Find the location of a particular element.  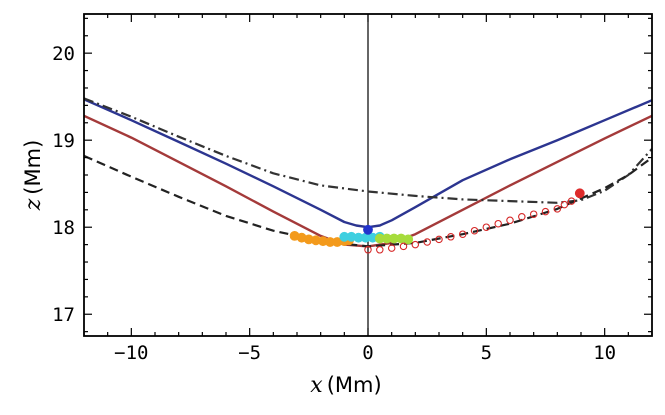

y-tick-label: 18 is located at coordinates (63, 228).